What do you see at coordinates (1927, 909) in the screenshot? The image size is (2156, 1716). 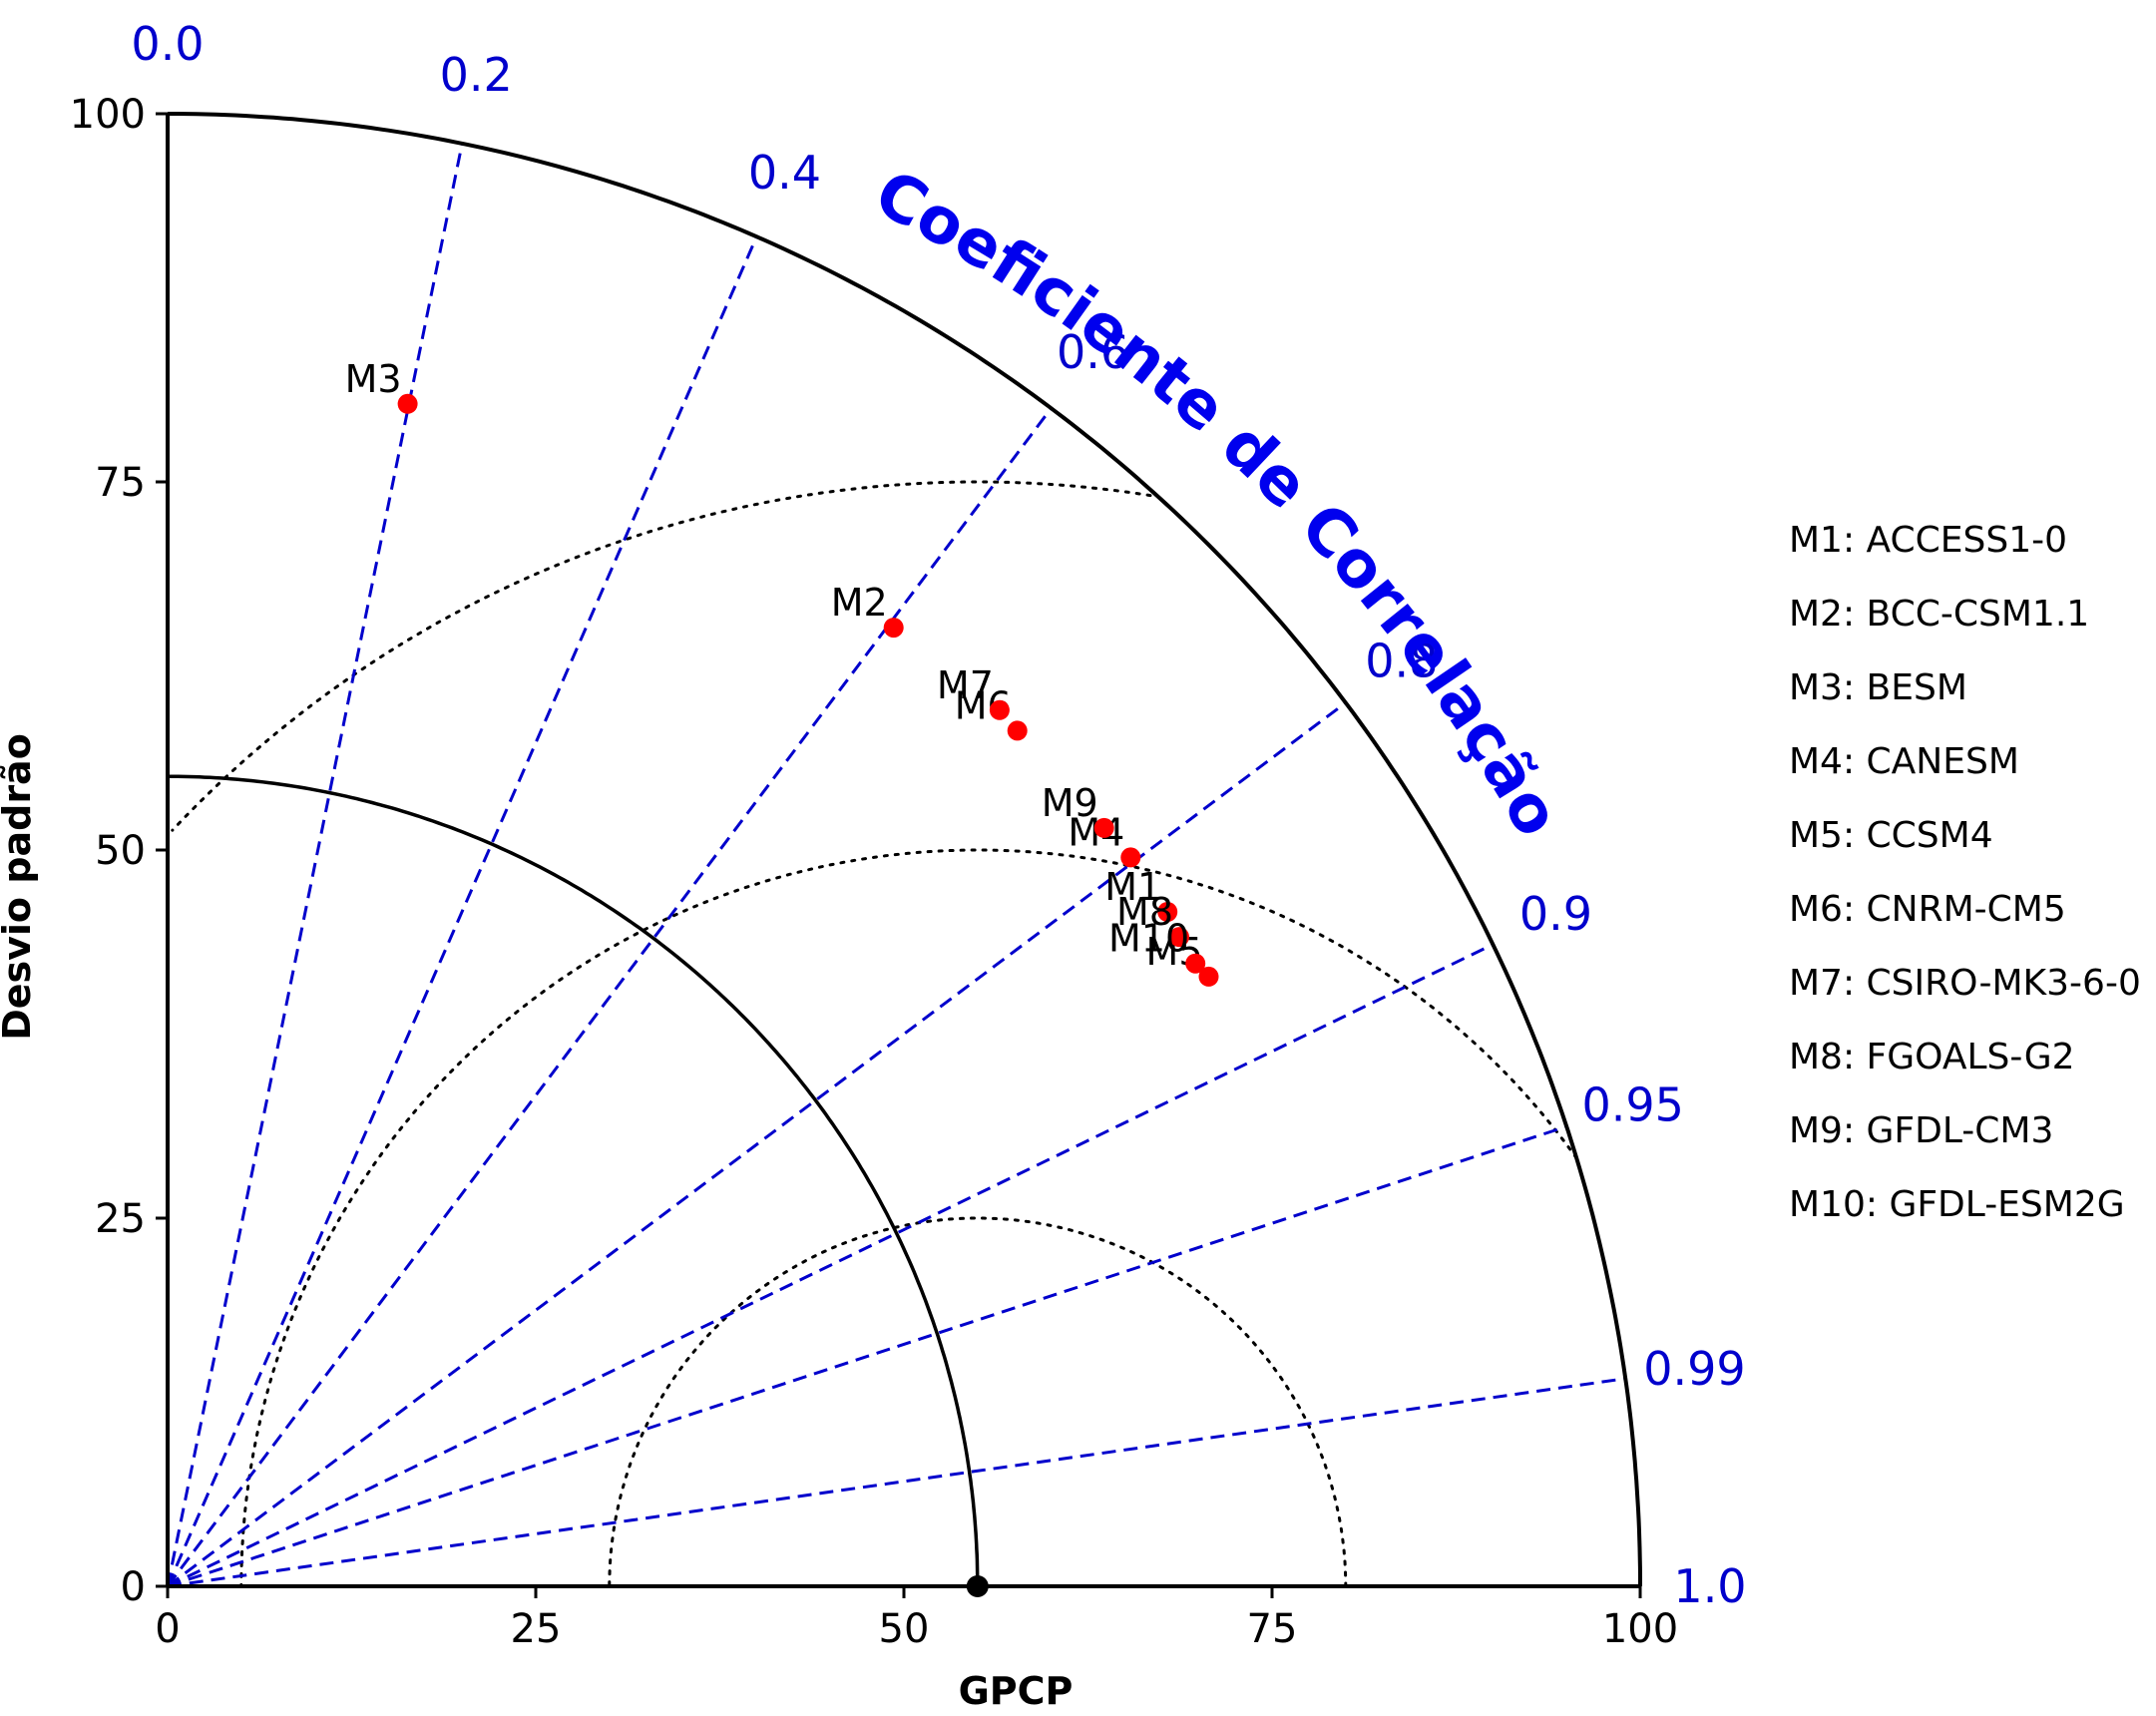 I see `legend-item-6: M6: CNRM-CM5` at bounding box center [1927, 909].